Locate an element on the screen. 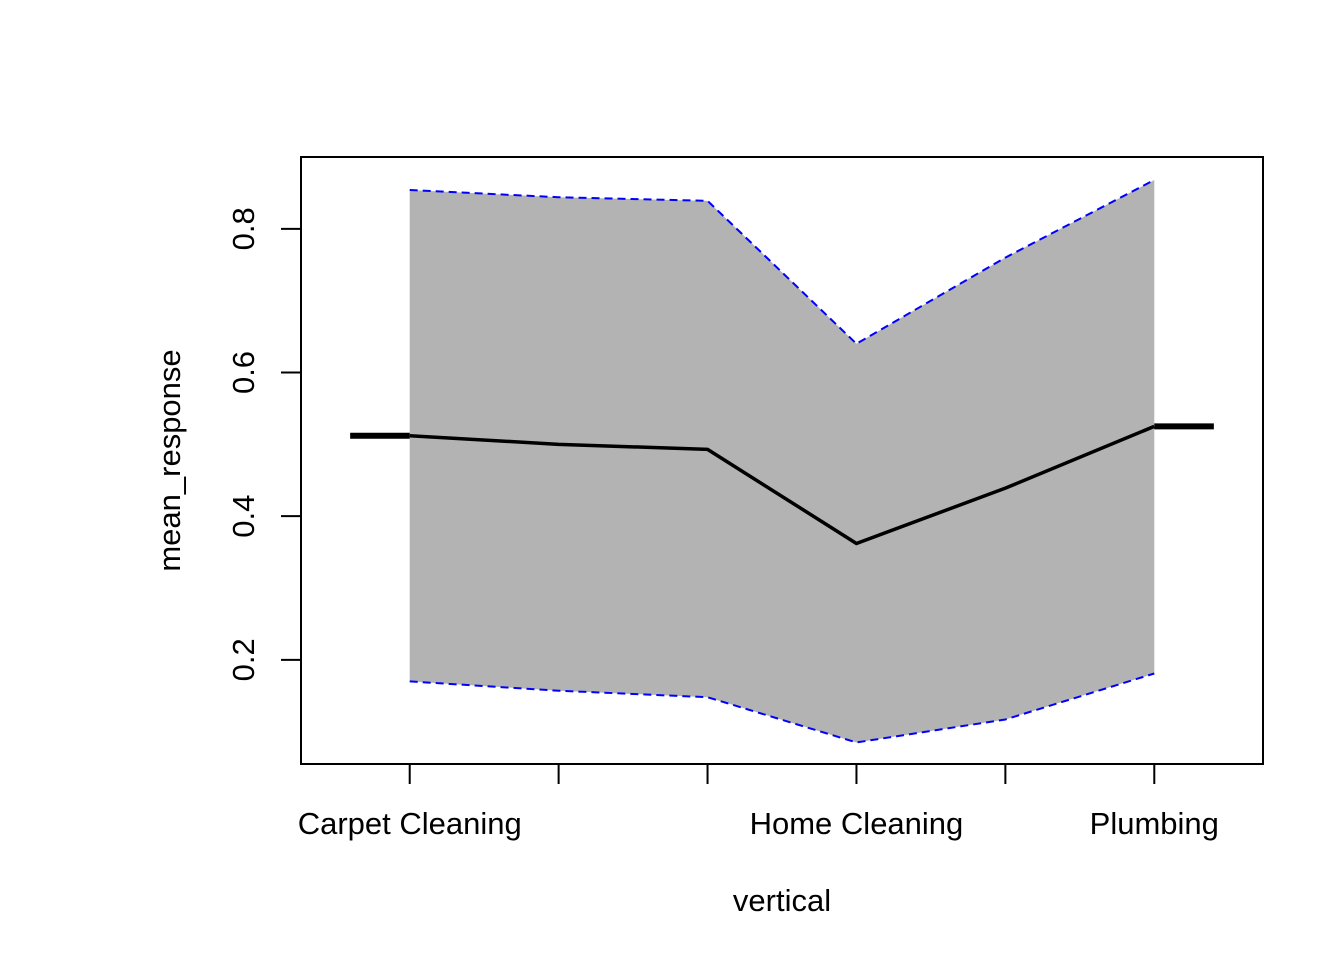 Image resolution: width=1344 pixels, height=960 pixels. y-tick-label: 0.6 is located at coordinates (243, 372).